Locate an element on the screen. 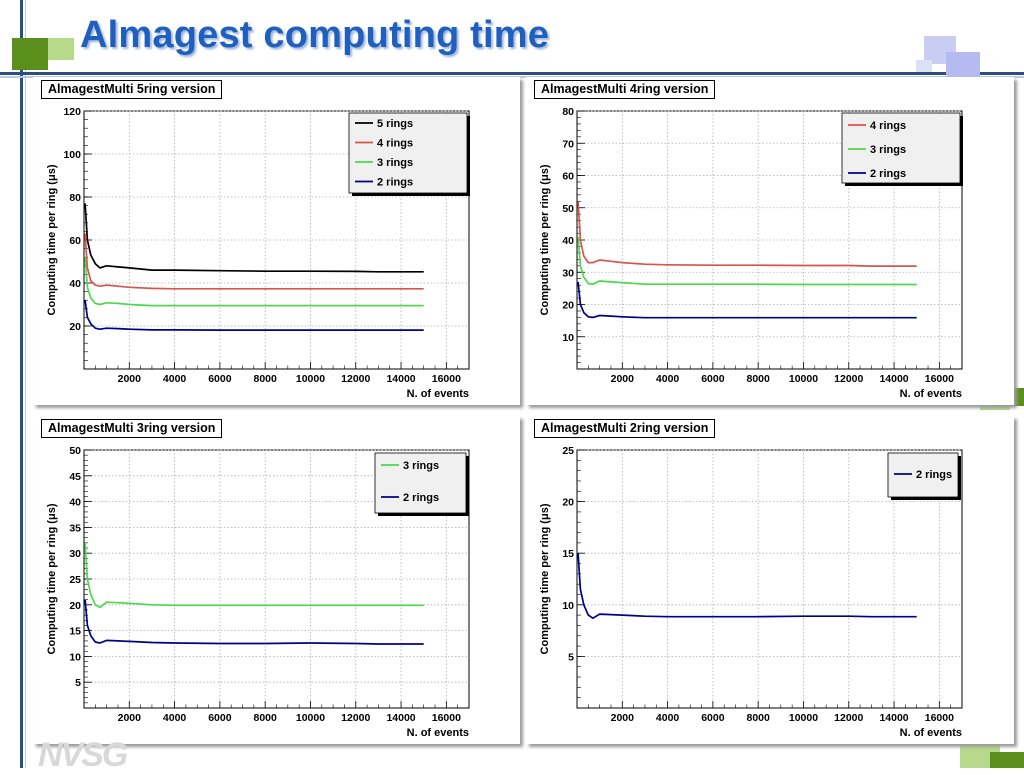 The height and width of the screenshot is (775, 1024). left-accent-bar is located at coordinates (21, 384).